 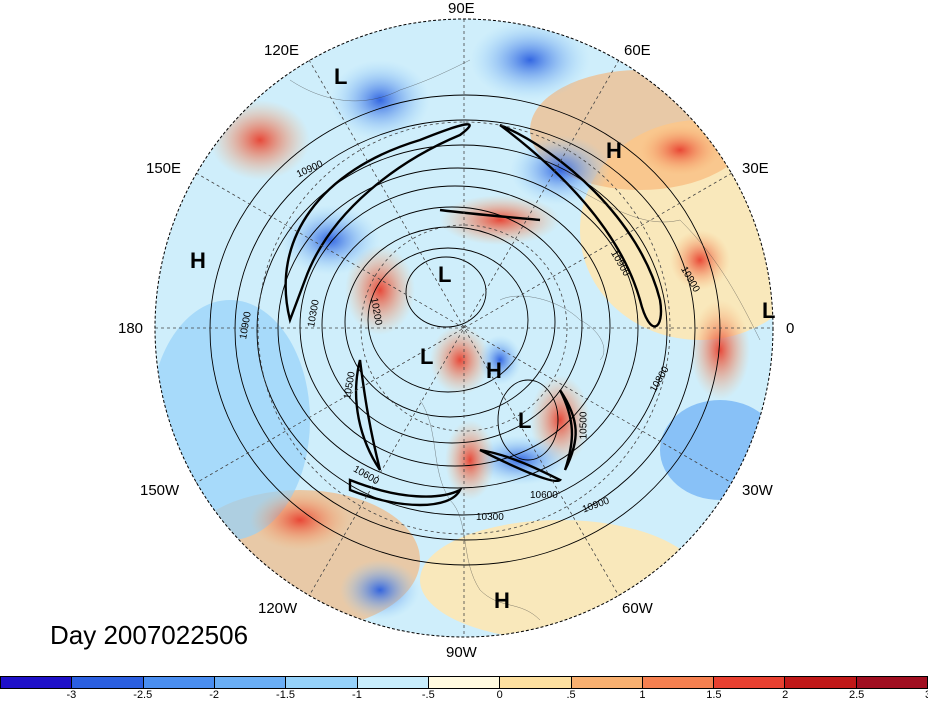 What do you see at coordinates (490, 517) in the screenshot?
I see `contour-label: 10300` at bounding box center [490, 517].